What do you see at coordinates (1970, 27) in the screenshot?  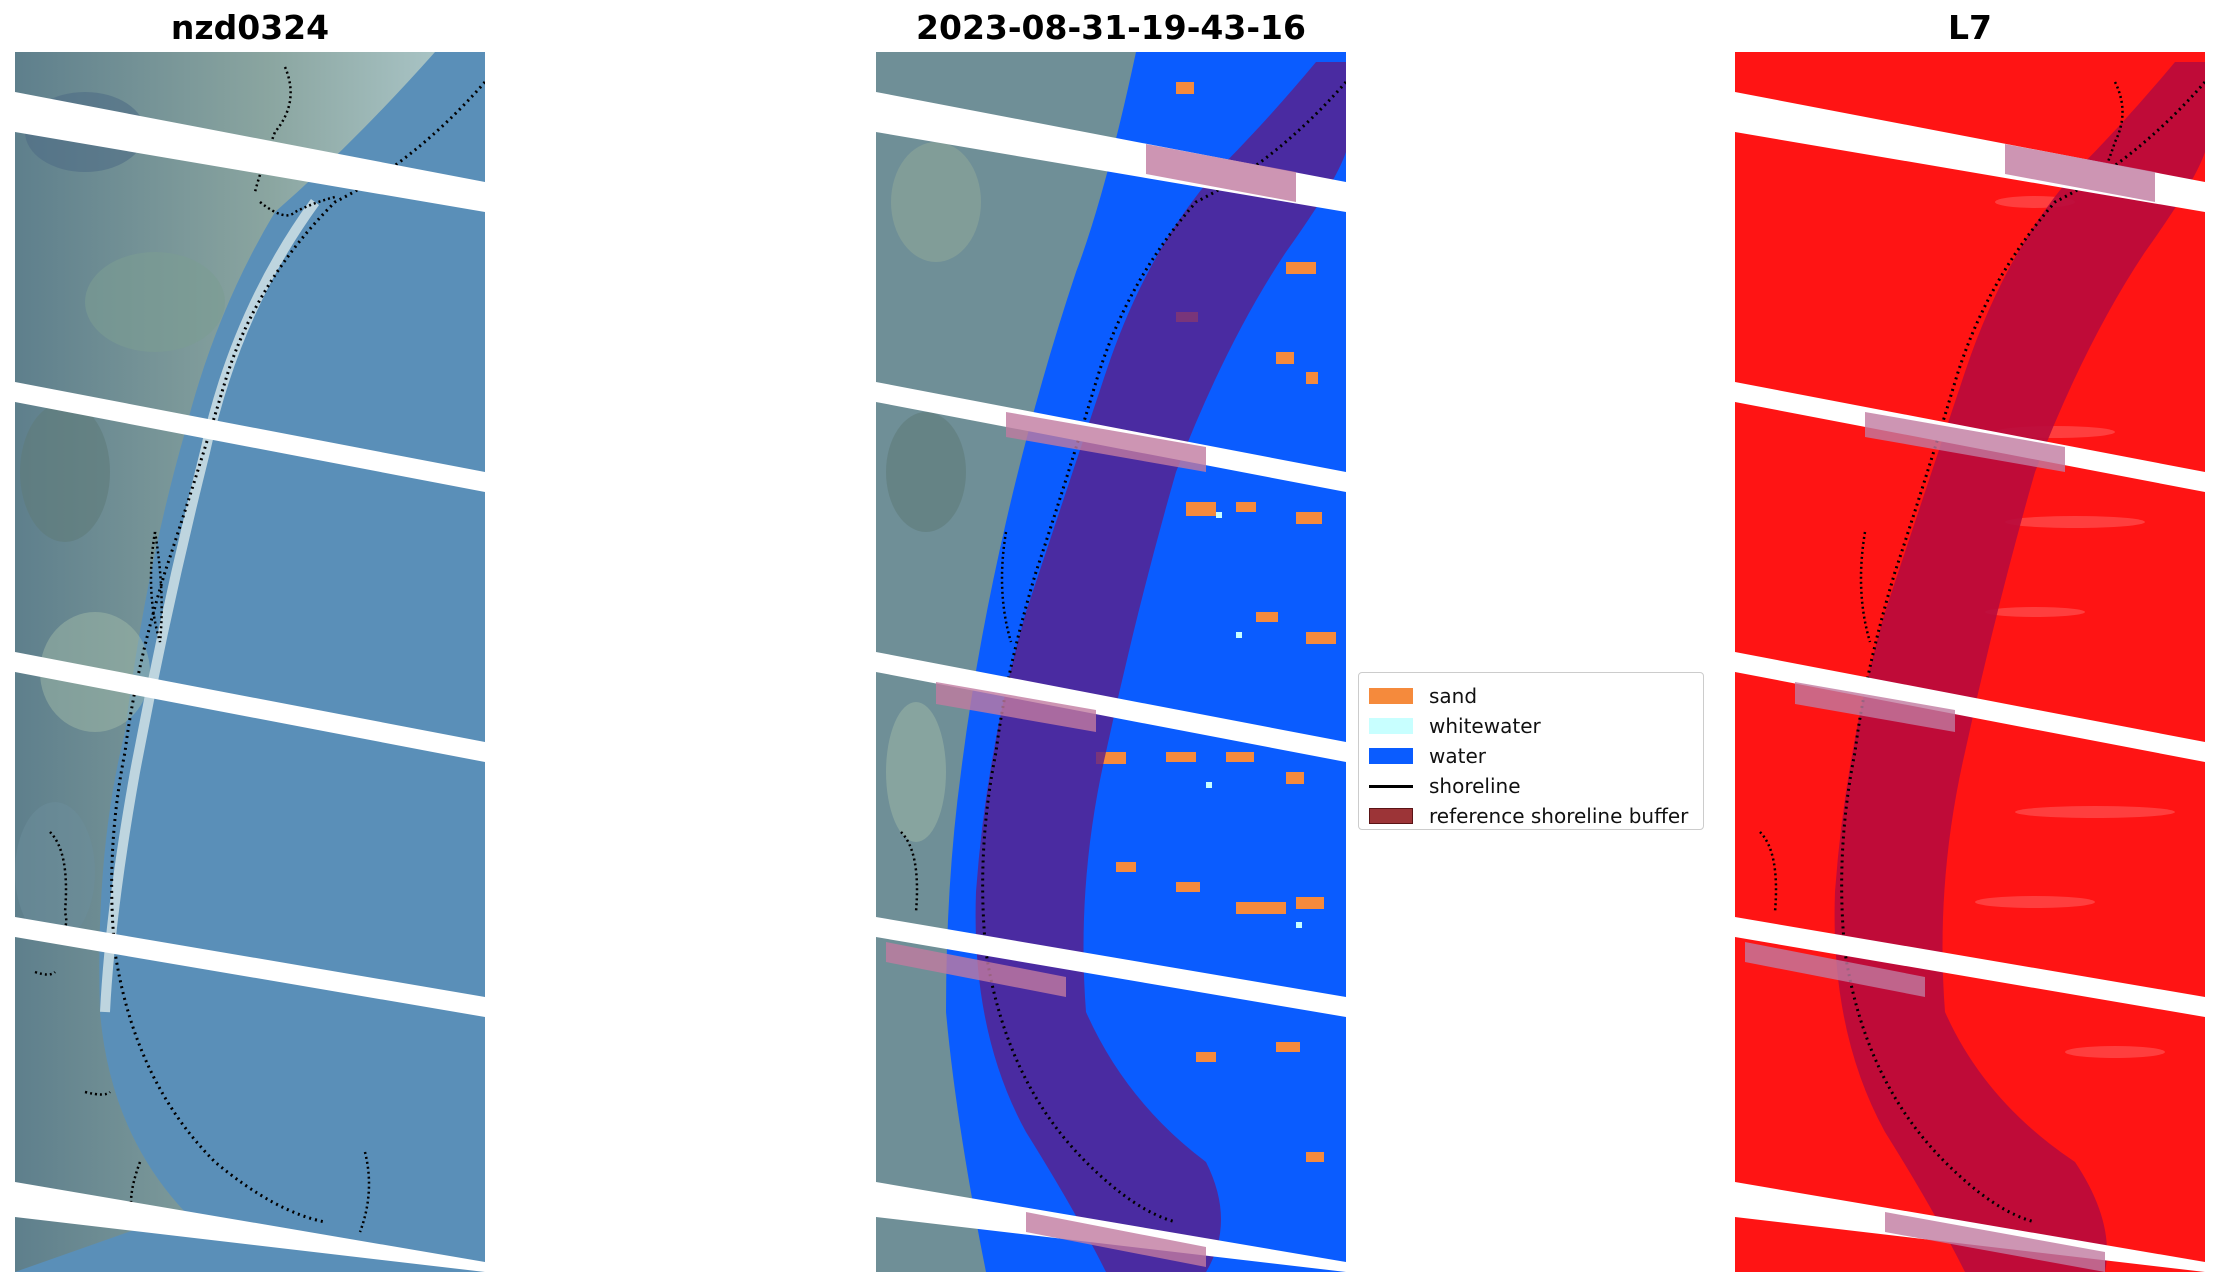 I see `panel-title-l7: L7` at bounding box center [1970, 27].